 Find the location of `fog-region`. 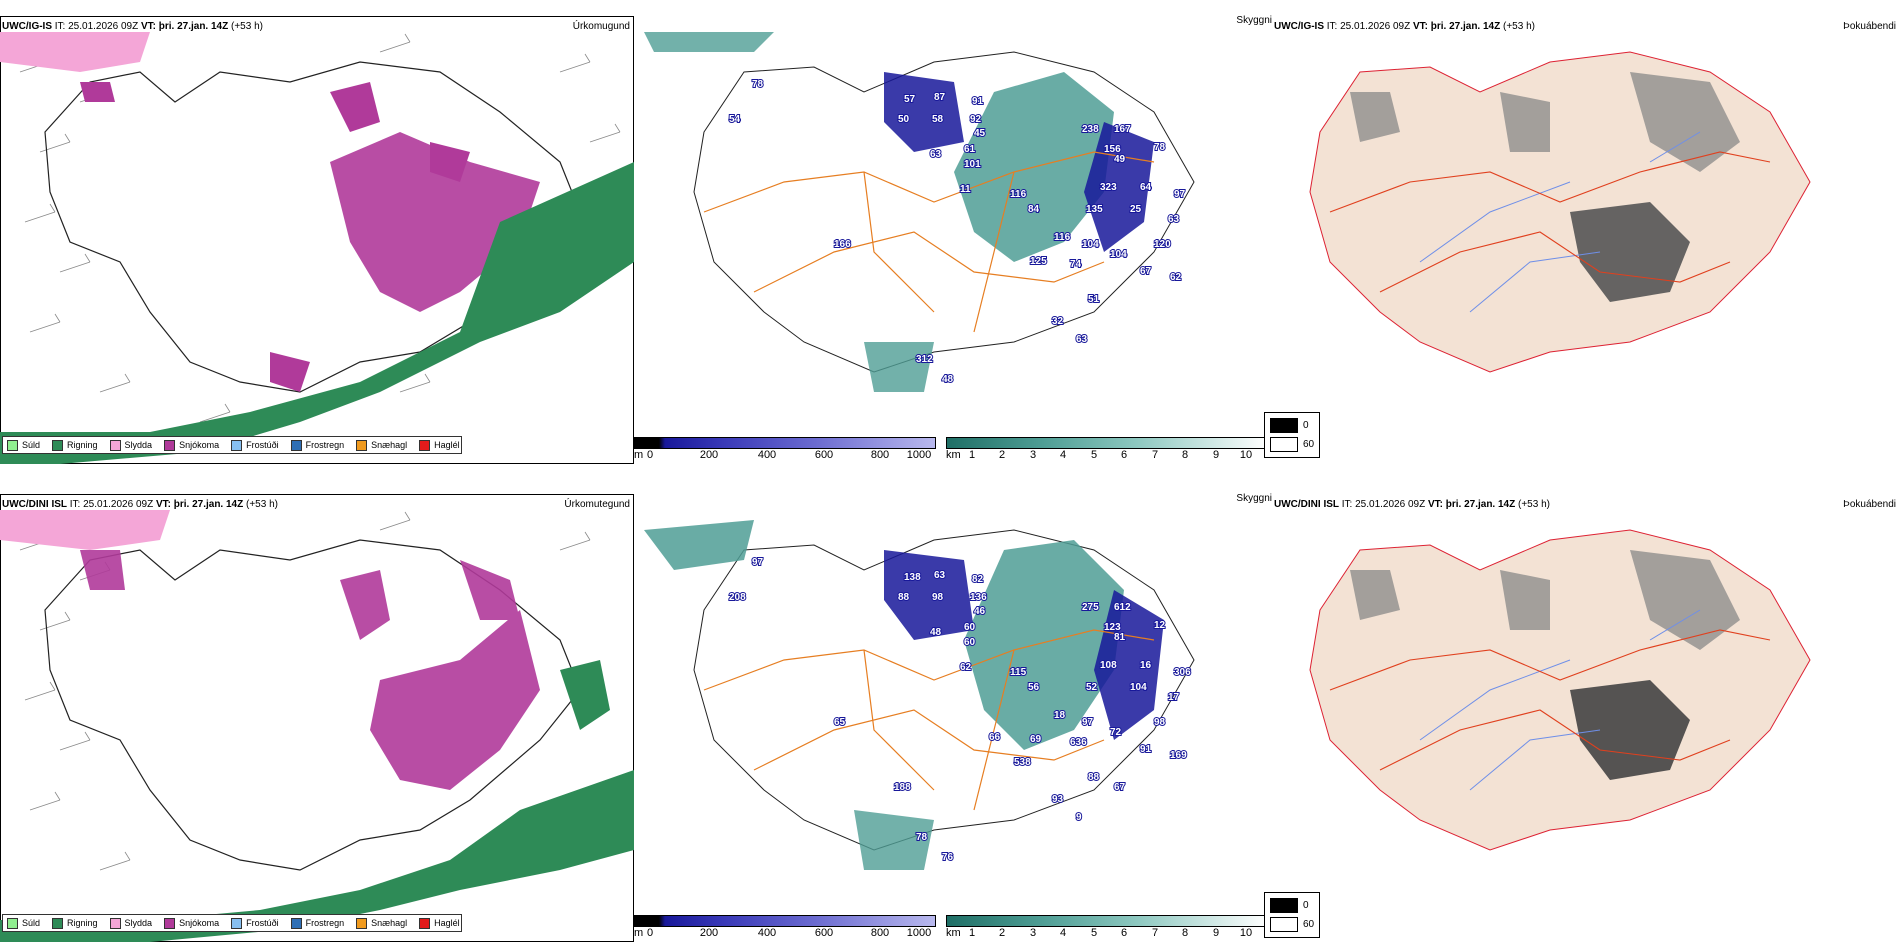

fog-region is located at coordinates (1630, 252).